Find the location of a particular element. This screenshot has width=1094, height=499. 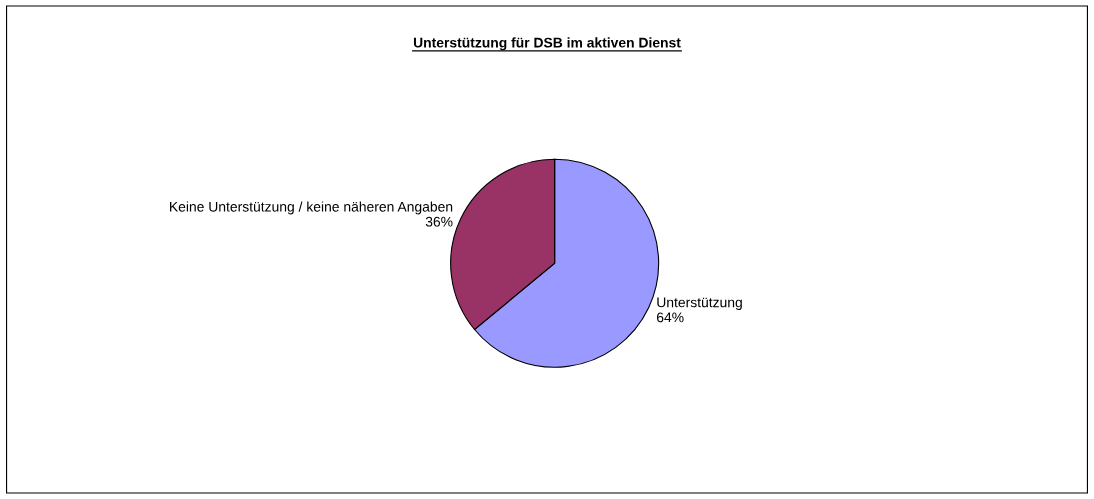

slice-label: Unterstützung is located at coordinates (699, 304).